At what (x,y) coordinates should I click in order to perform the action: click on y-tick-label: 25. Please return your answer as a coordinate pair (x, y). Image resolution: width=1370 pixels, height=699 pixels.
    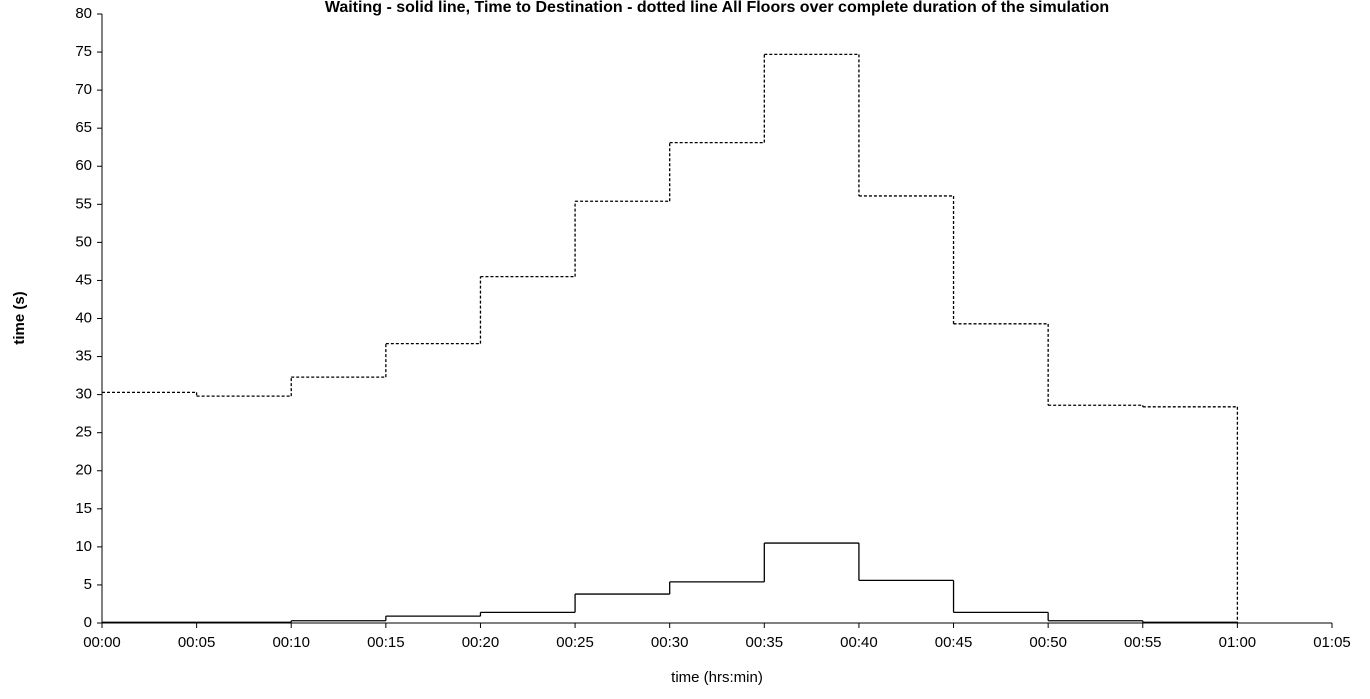
    Looking at the image, I should click on (83, 432).